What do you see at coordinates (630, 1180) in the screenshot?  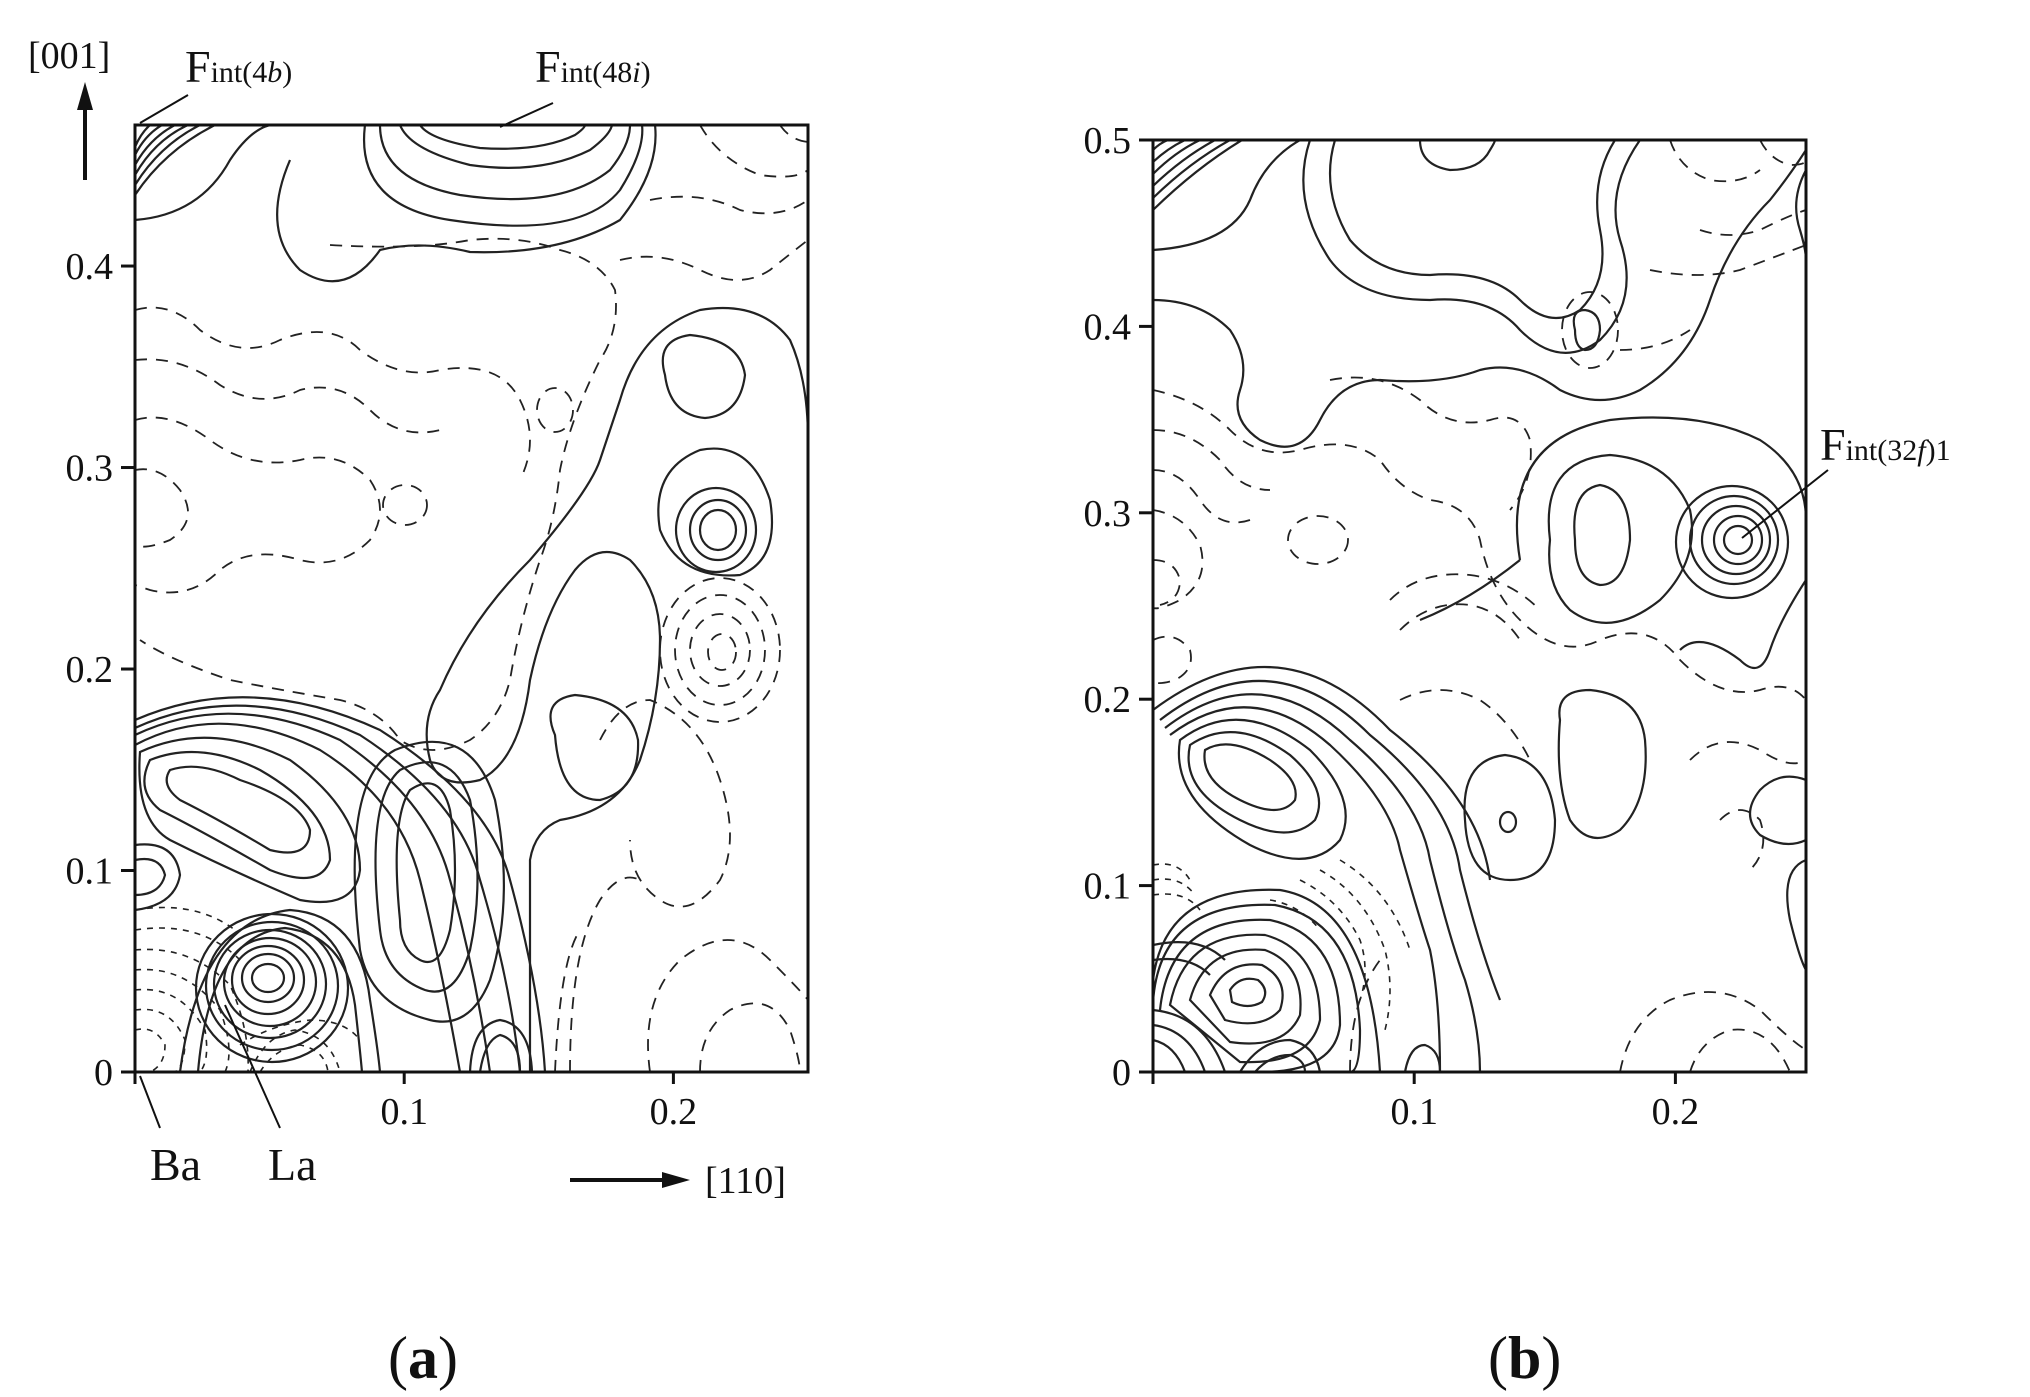 I see `x-direction-arrow` at bounding box center [630, 1180].